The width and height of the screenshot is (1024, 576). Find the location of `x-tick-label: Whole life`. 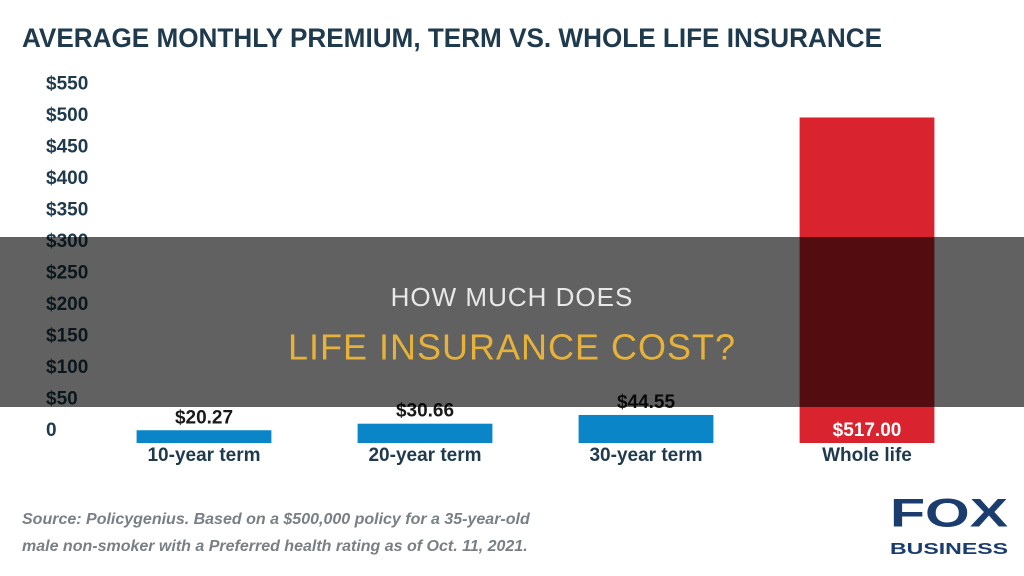

x-tick-label: Whole life is located at coordinates (867, 455).